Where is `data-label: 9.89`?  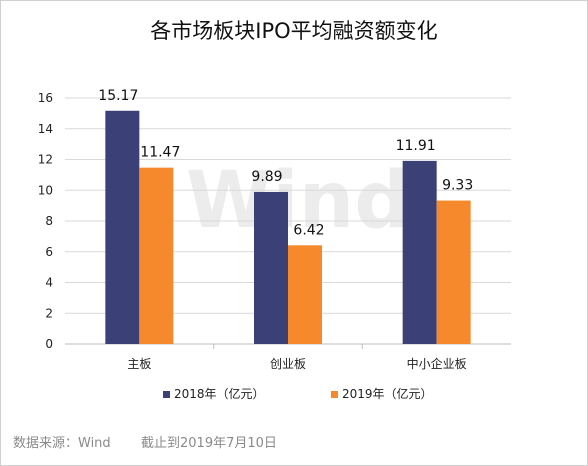
data-label: 9.89 is located at coordinates (266, 177).